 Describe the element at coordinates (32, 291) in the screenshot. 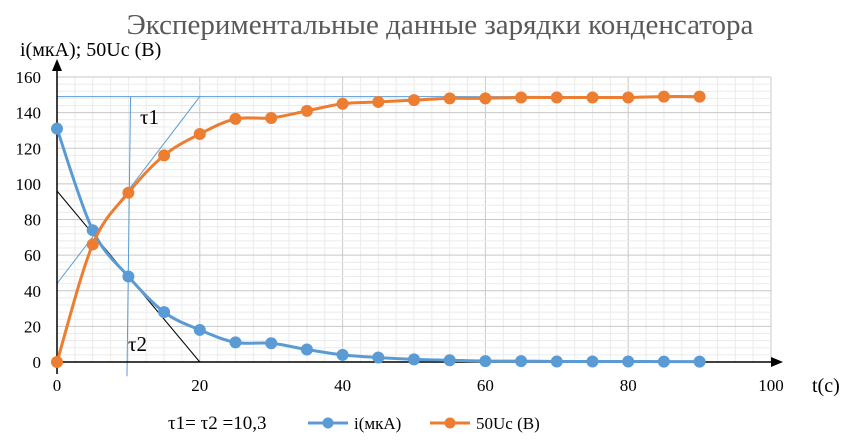

I see `y-tick-label: 40` at that location.